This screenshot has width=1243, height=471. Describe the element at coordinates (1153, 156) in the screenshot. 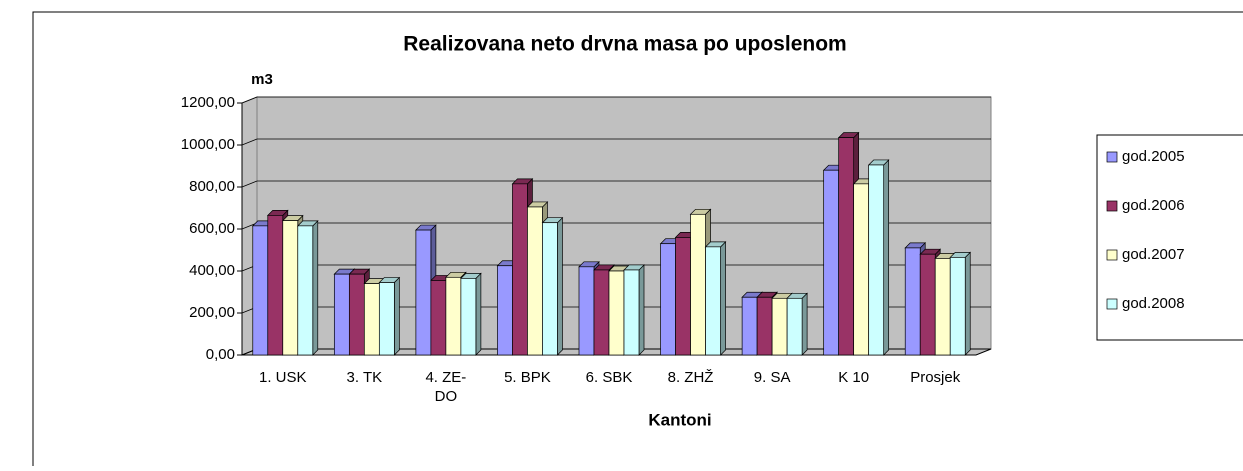

I see `legend-label: god.2005` at that location.